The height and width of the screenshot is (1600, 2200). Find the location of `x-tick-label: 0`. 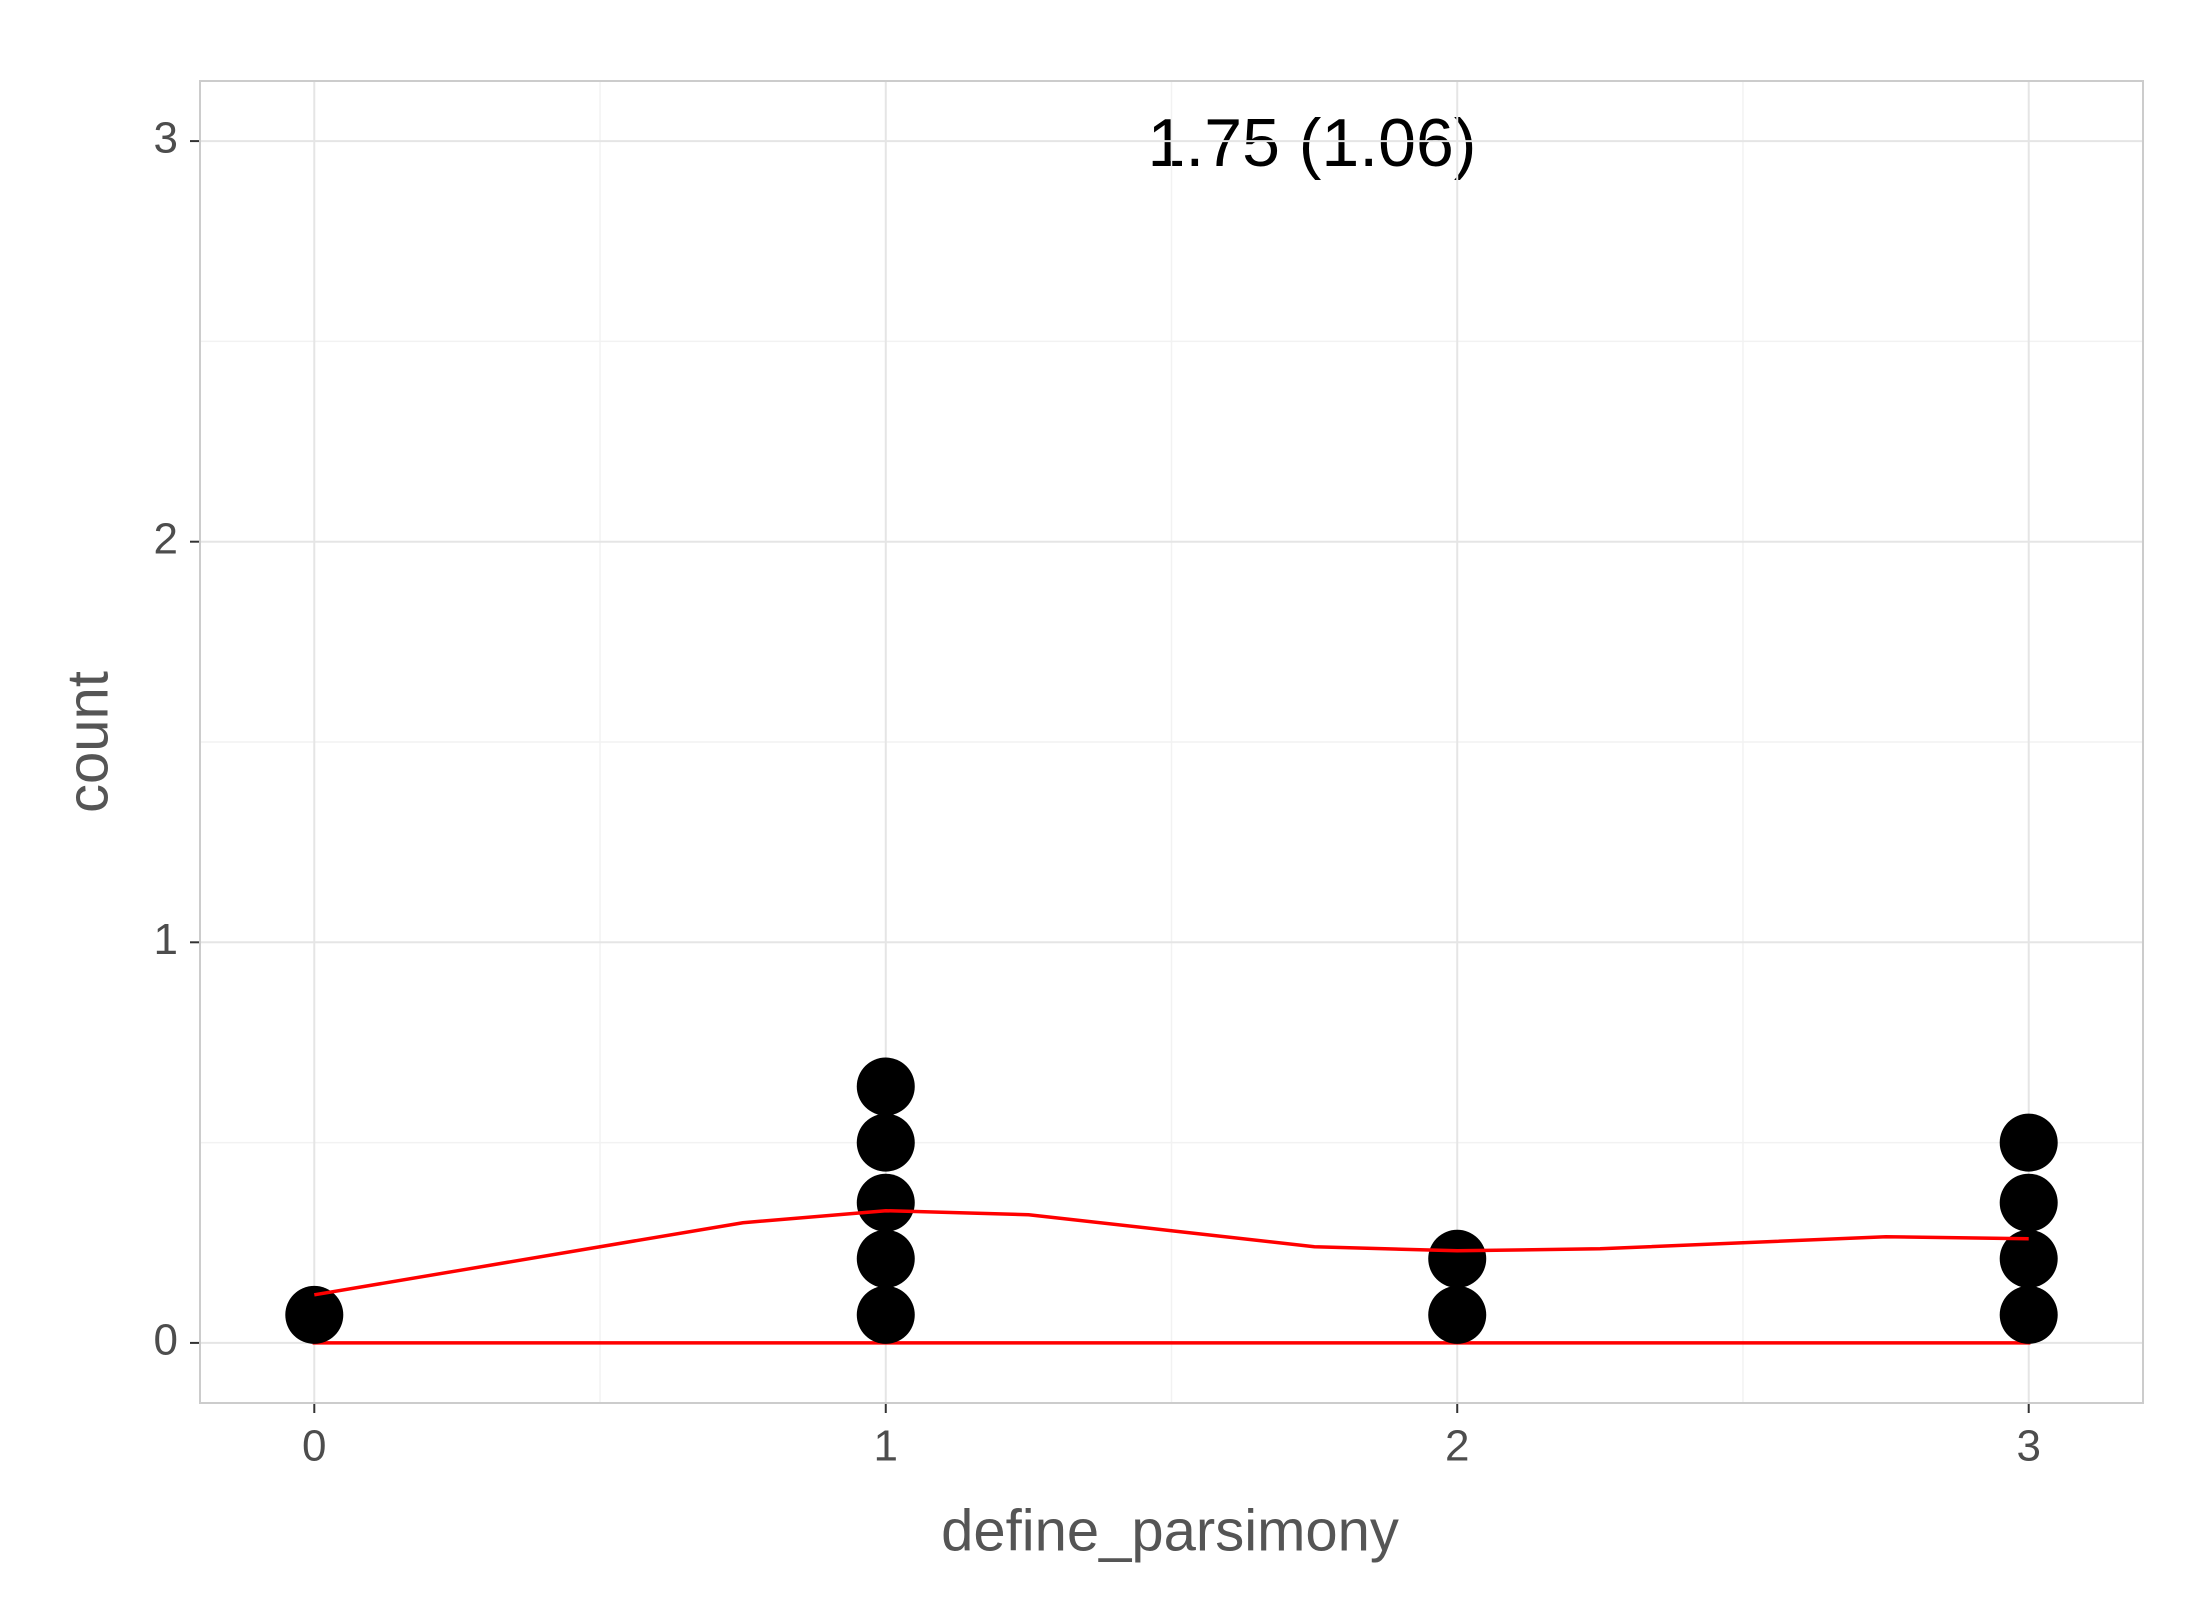

x-tick-label: 0 is located at coordinates (314, 1446).